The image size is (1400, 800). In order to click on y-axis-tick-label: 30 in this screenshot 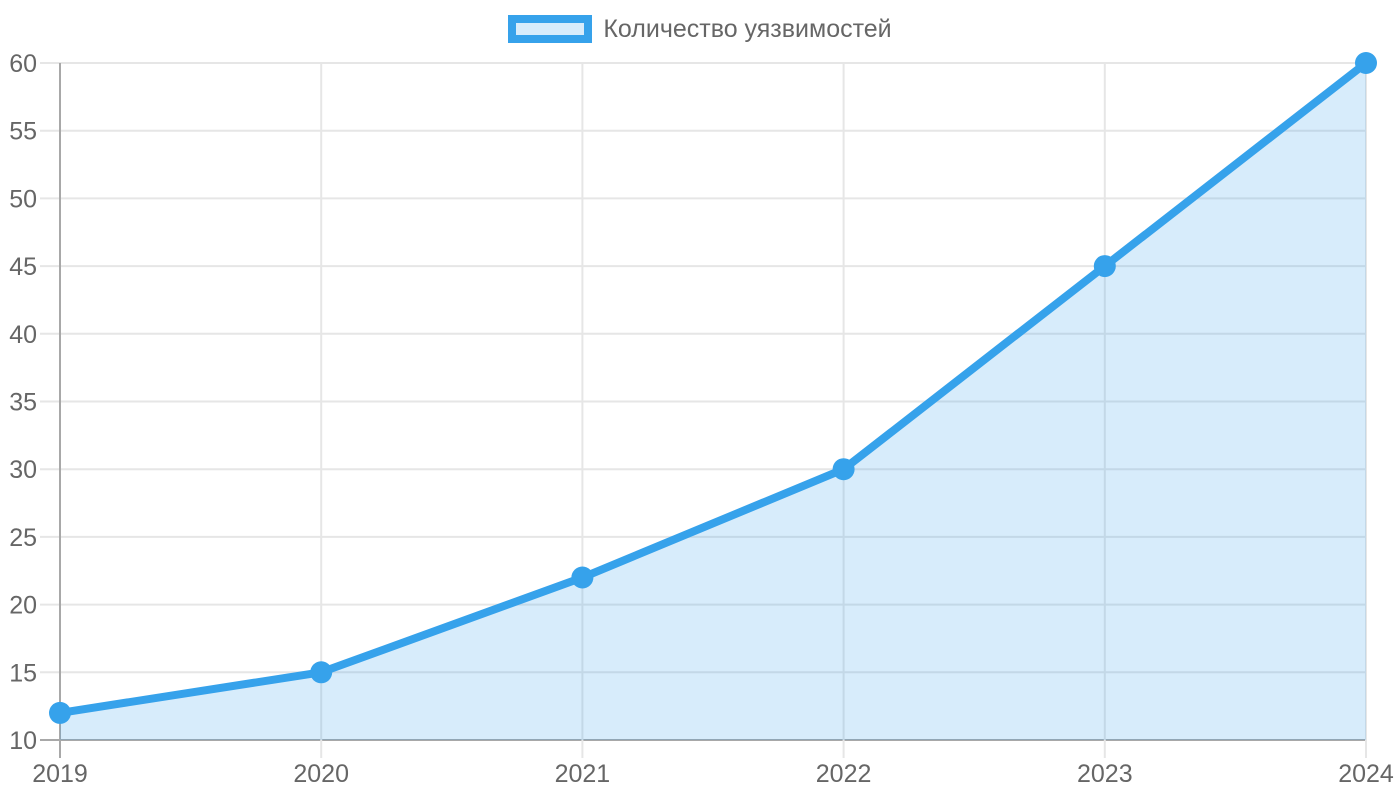, I will do `click(23, 470)`.